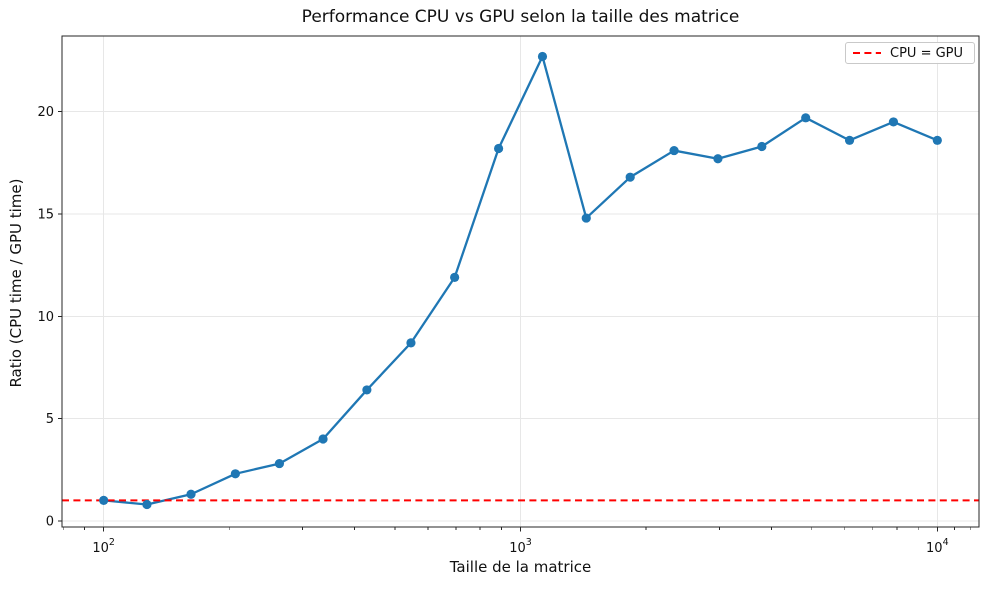  I want to click on y-tick-label: 10, so click(45, 317).